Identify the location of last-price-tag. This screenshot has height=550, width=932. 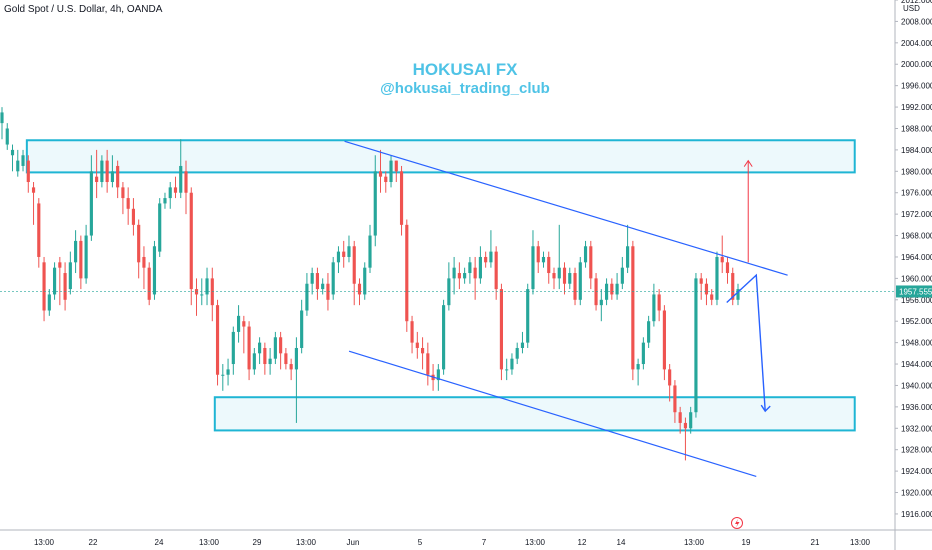
(914, 291).